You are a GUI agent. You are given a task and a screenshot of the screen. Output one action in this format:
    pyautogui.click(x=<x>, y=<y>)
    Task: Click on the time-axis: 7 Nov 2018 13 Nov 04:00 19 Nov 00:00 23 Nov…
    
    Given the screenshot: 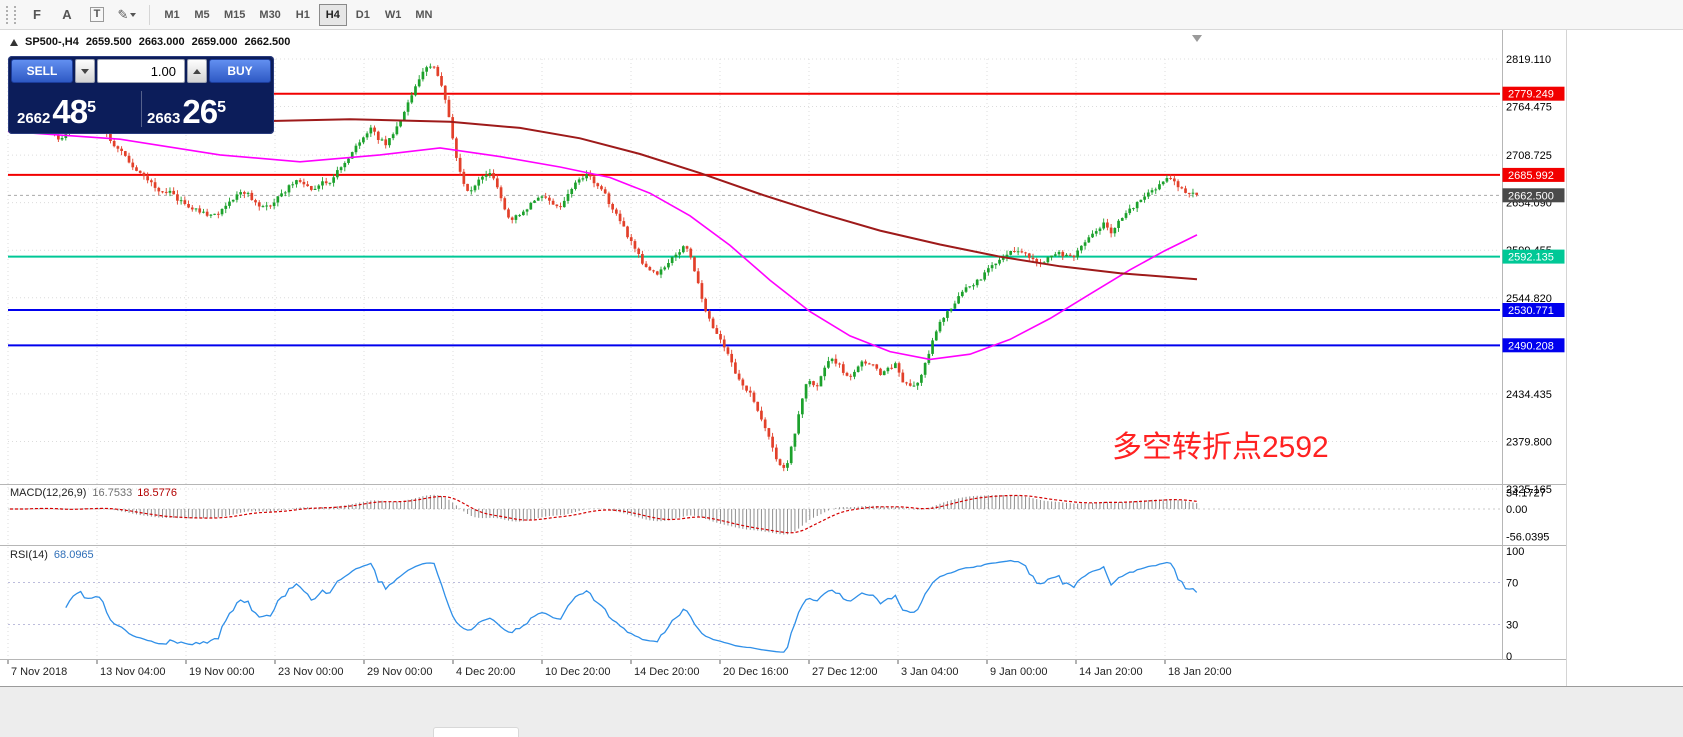 What is the action you would take?
    pyautogui.click(x=619, y=669)
    